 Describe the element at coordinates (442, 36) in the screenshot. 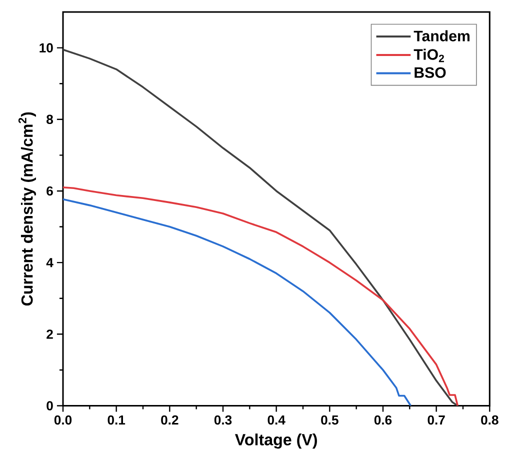

I see `legend-label: Tandem` at that location.